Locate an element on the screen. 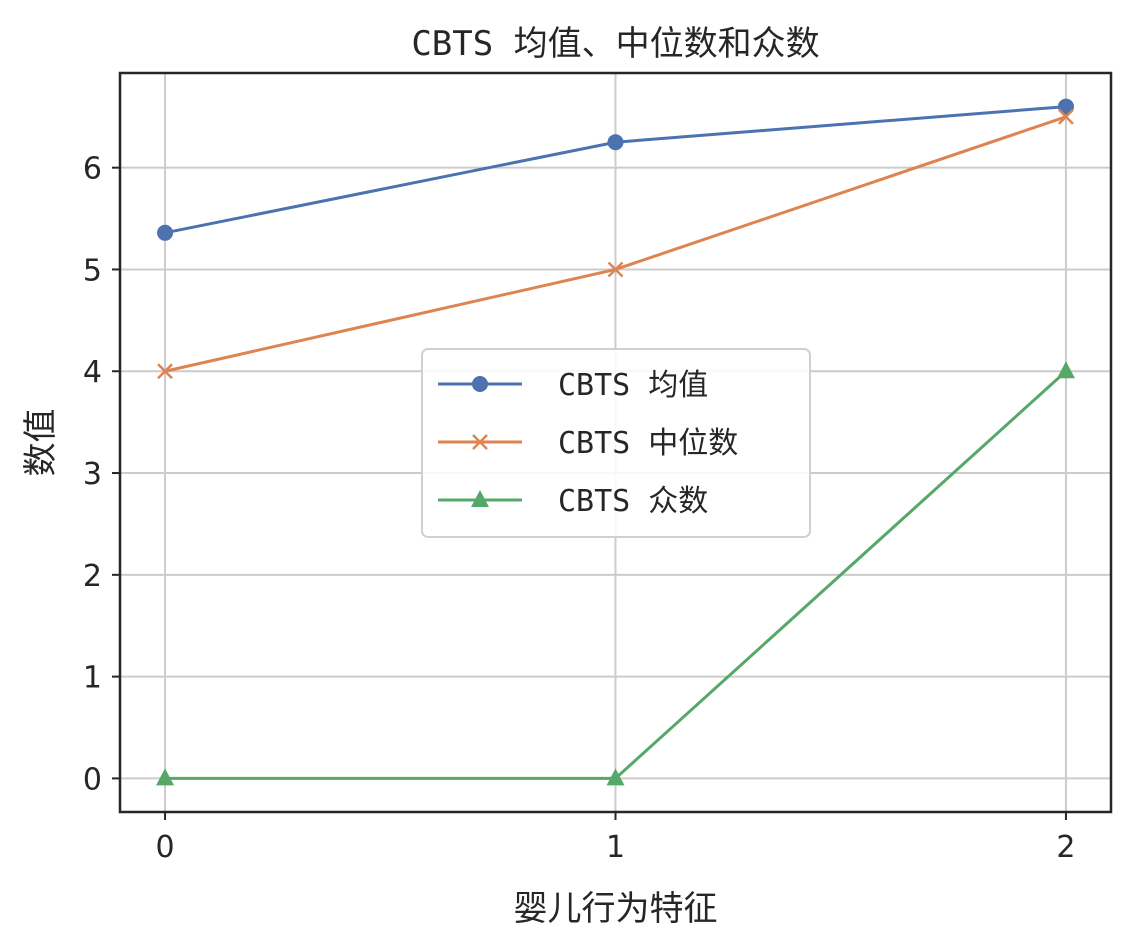  legend: CBTS 均值 CBTS 中位数 CBTS 众数 is located at coordinates (616, 443).